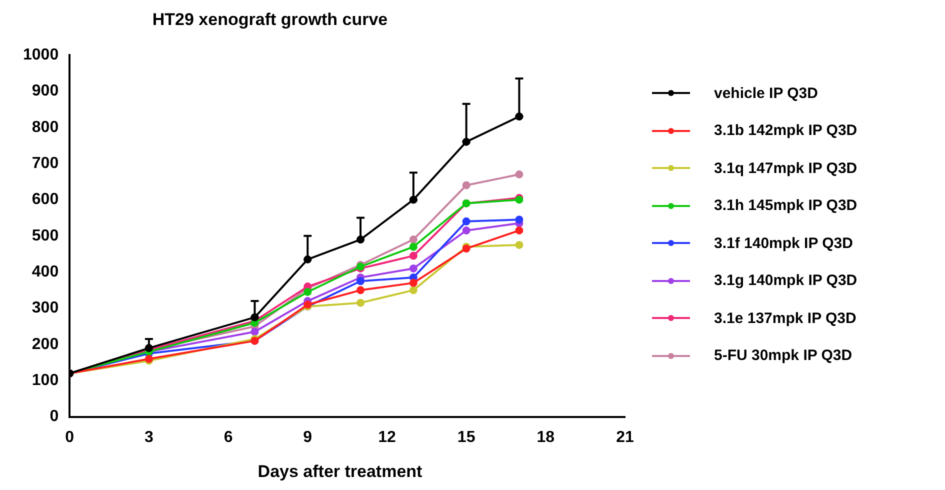 This screenshot has width=945, height=490. Describe the element at coordinates (45, 344) in the screenshot. I see `y-tick-label: 200` at that location.